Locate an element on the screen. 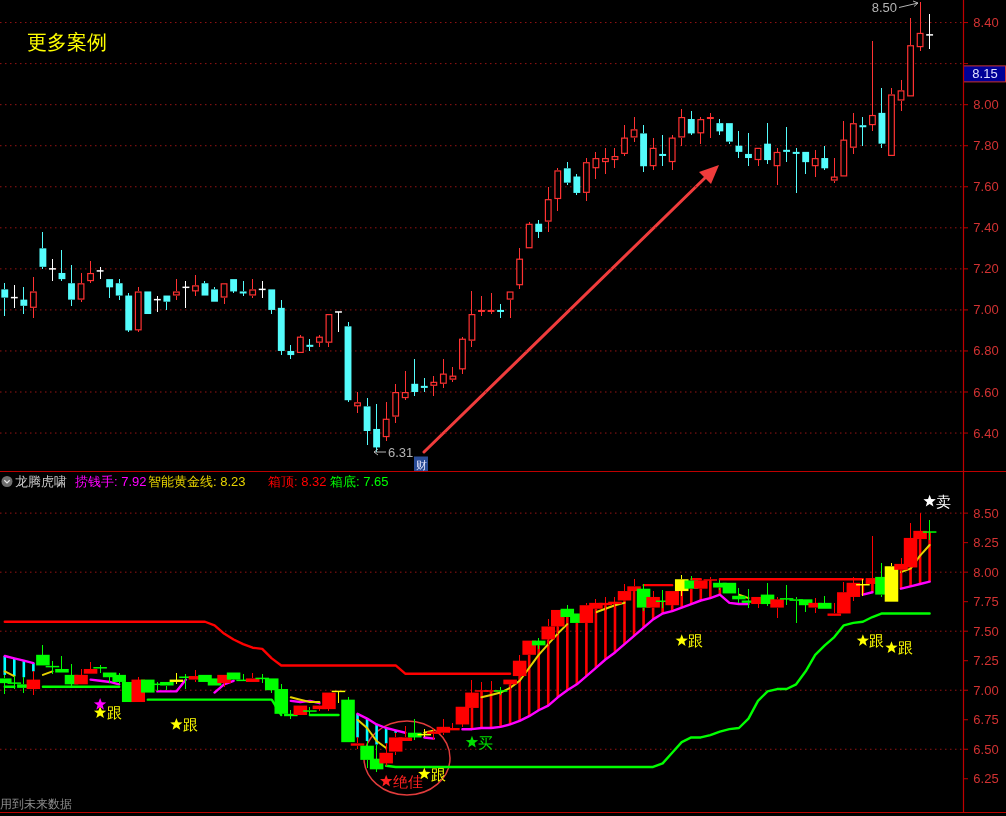  y-tick-label: 8.25 is located at coordinates (986, 543).